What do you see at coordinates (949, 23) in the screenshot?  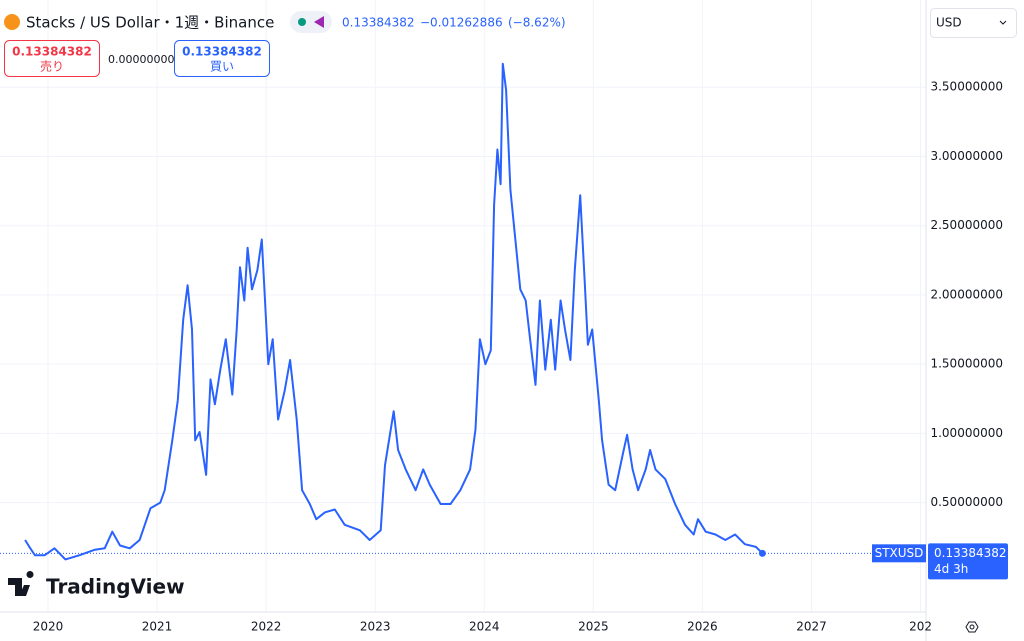 I see `currency: USD` at bounding box center [949, 23].